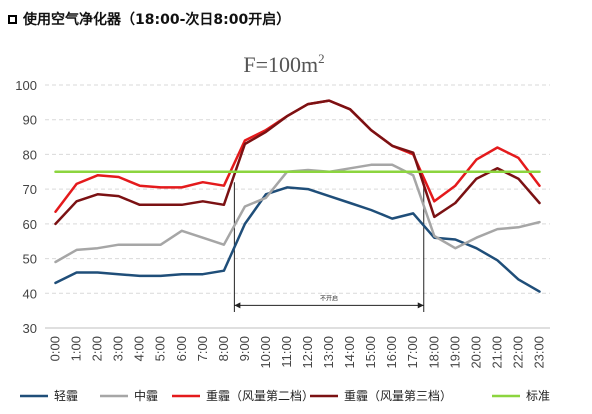 This screenshot has width=592, height=414. I want to click on legend-label: 重霾（风量第三档）, so click(398, 396).